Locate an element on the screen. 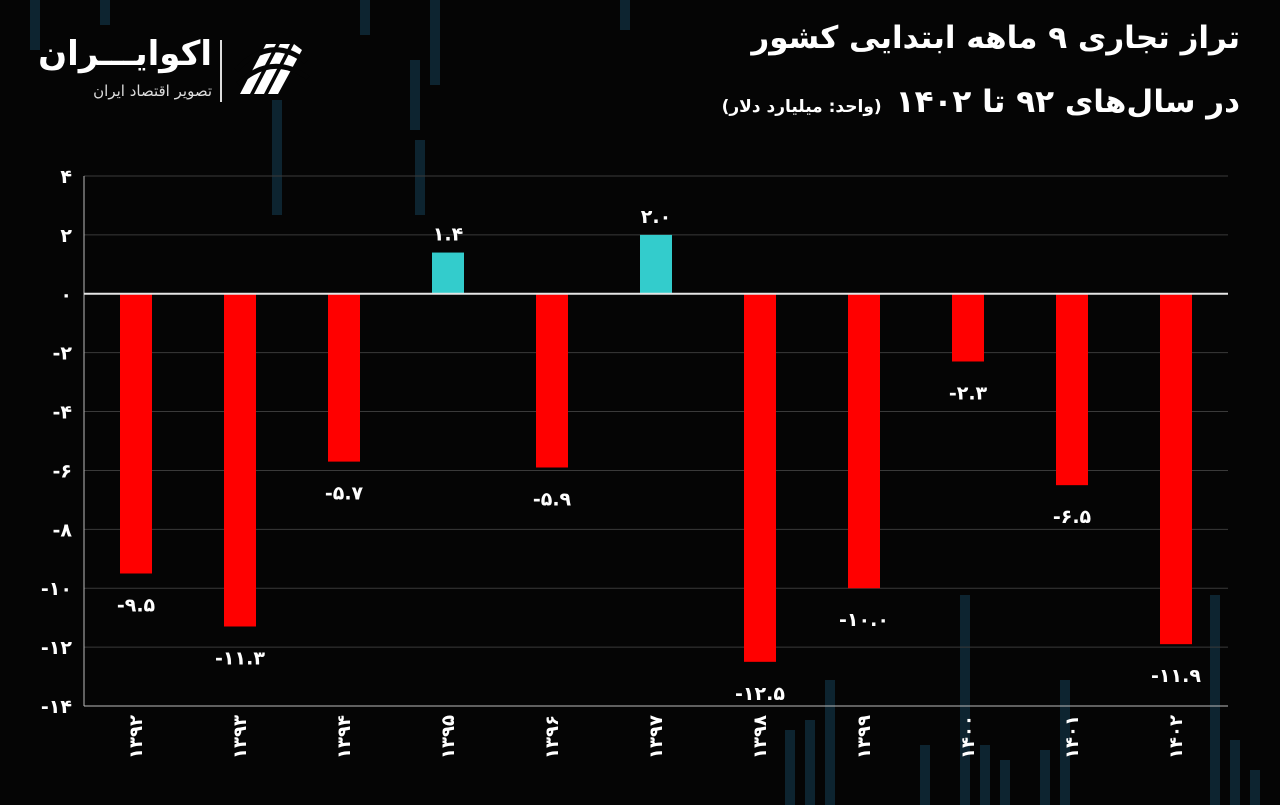 The height and width of the screenshot is (805, 1280). brand-logo: اکوایـــران تصویر اقتصاد ایران is located at coordinates (174, 70).